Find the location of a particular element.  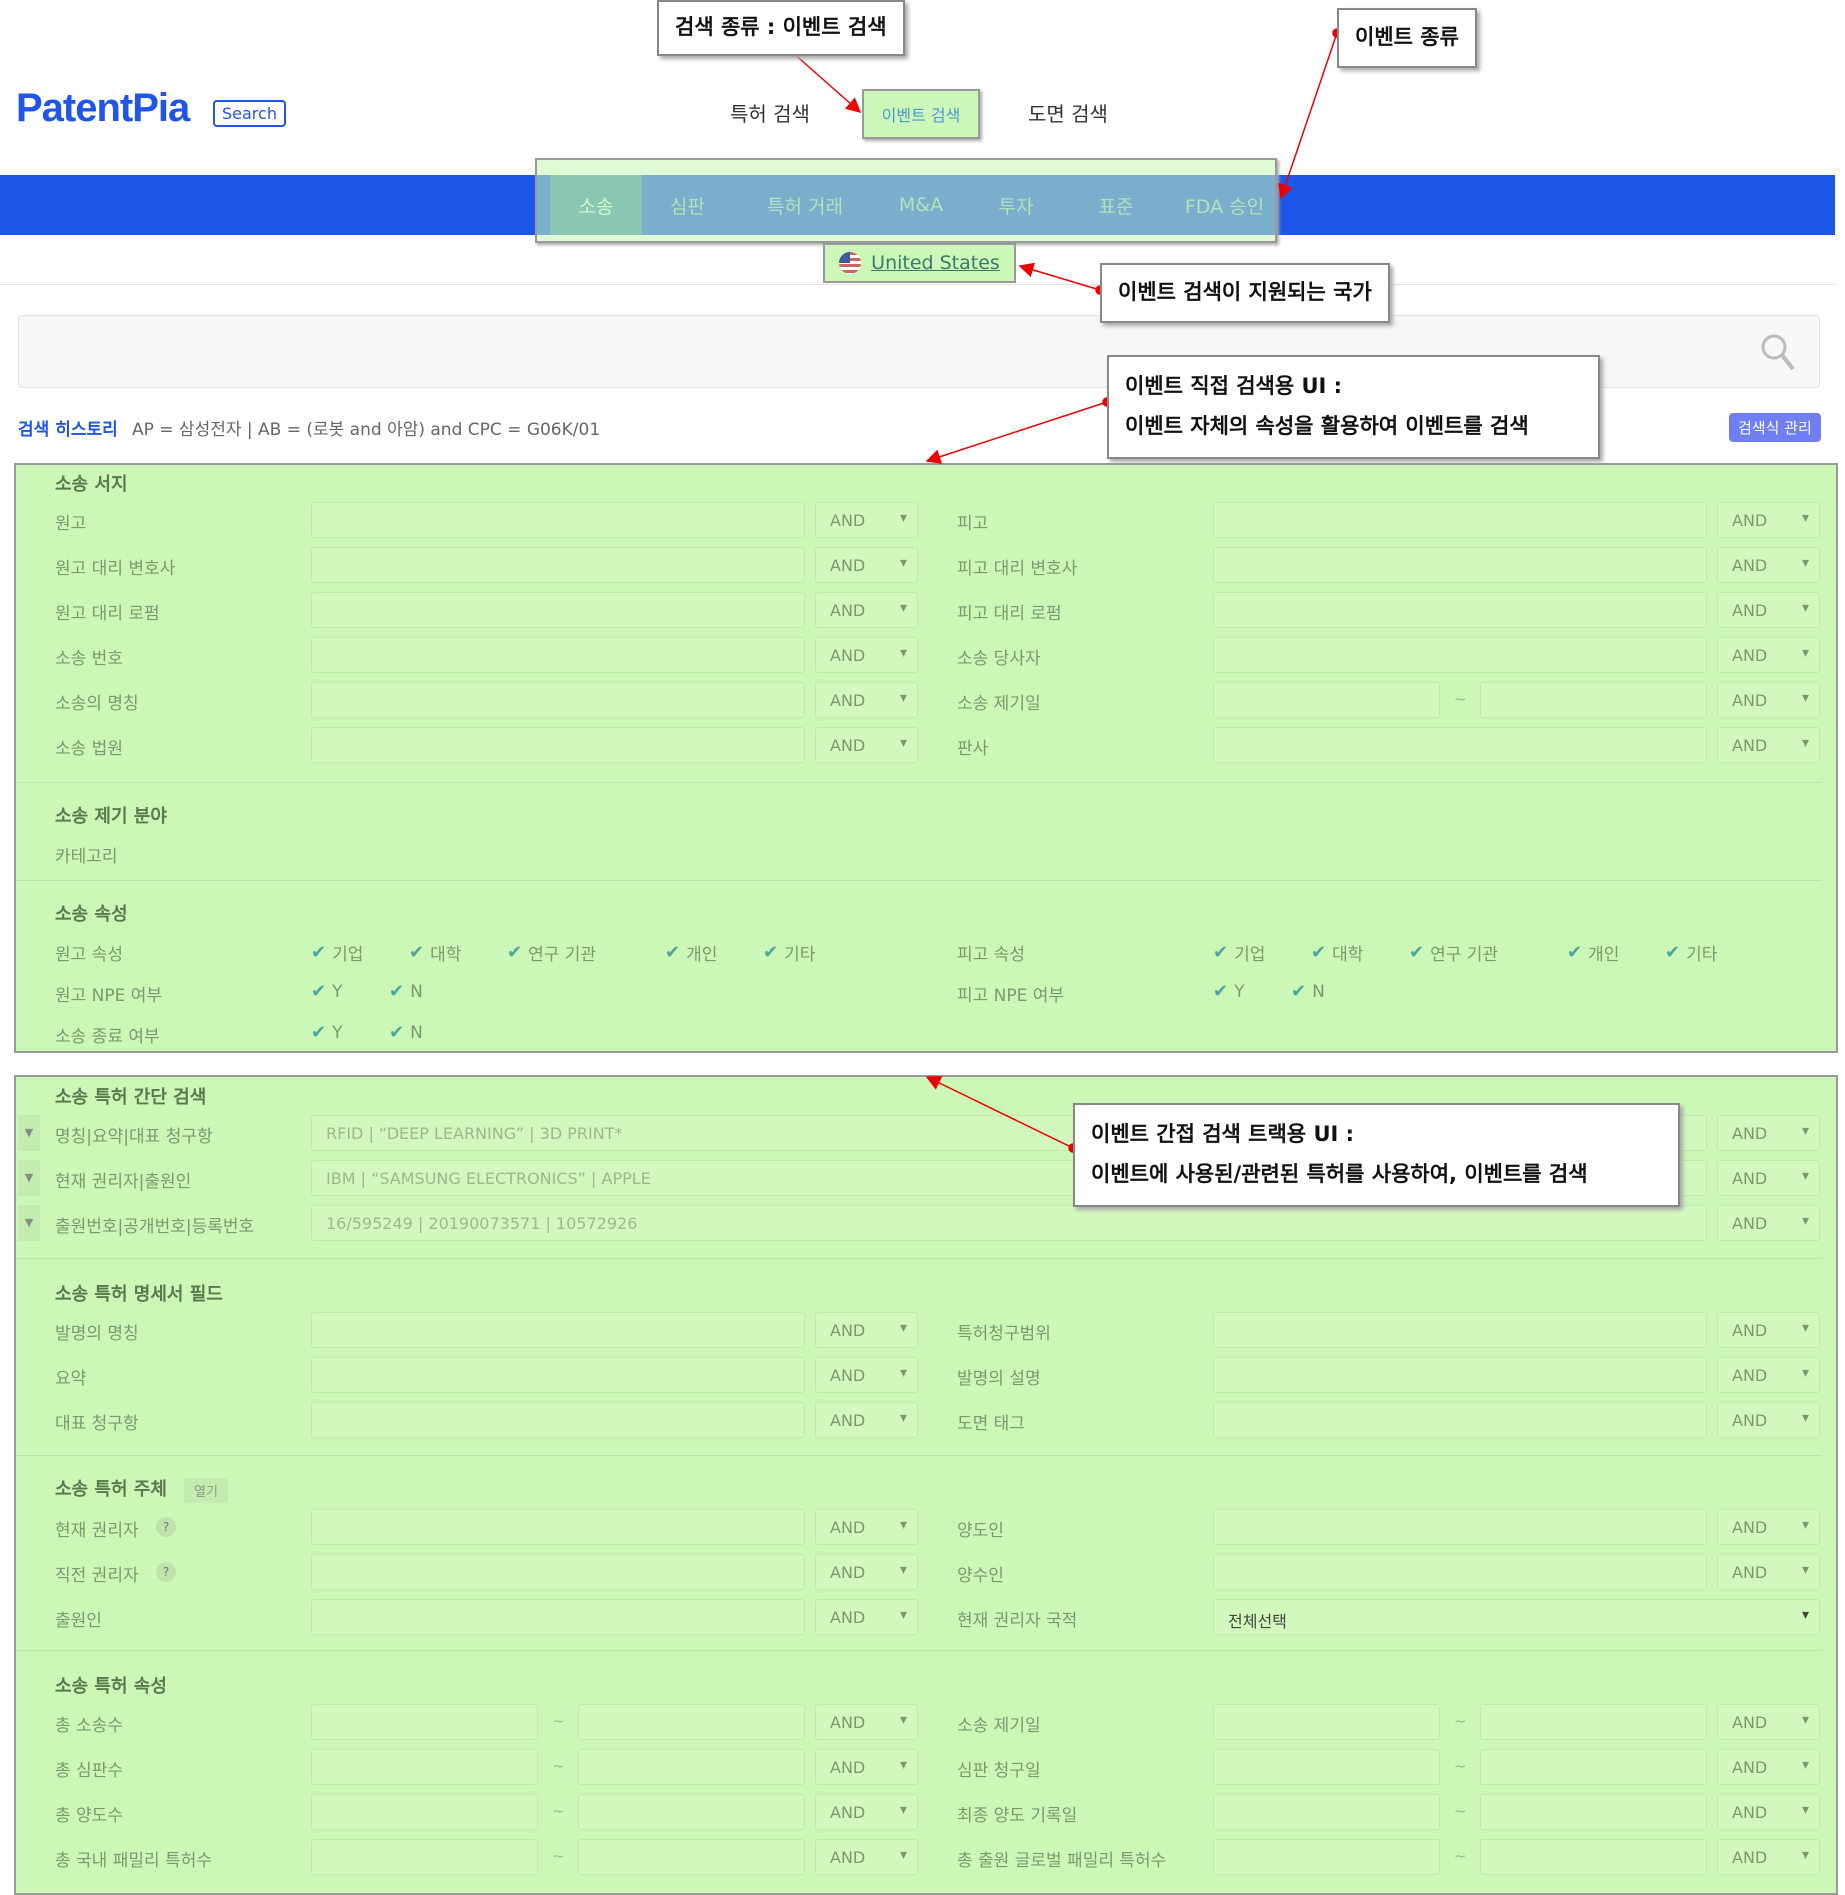

checkbox: ✔ 대학 is located at coordinates (435, 952).